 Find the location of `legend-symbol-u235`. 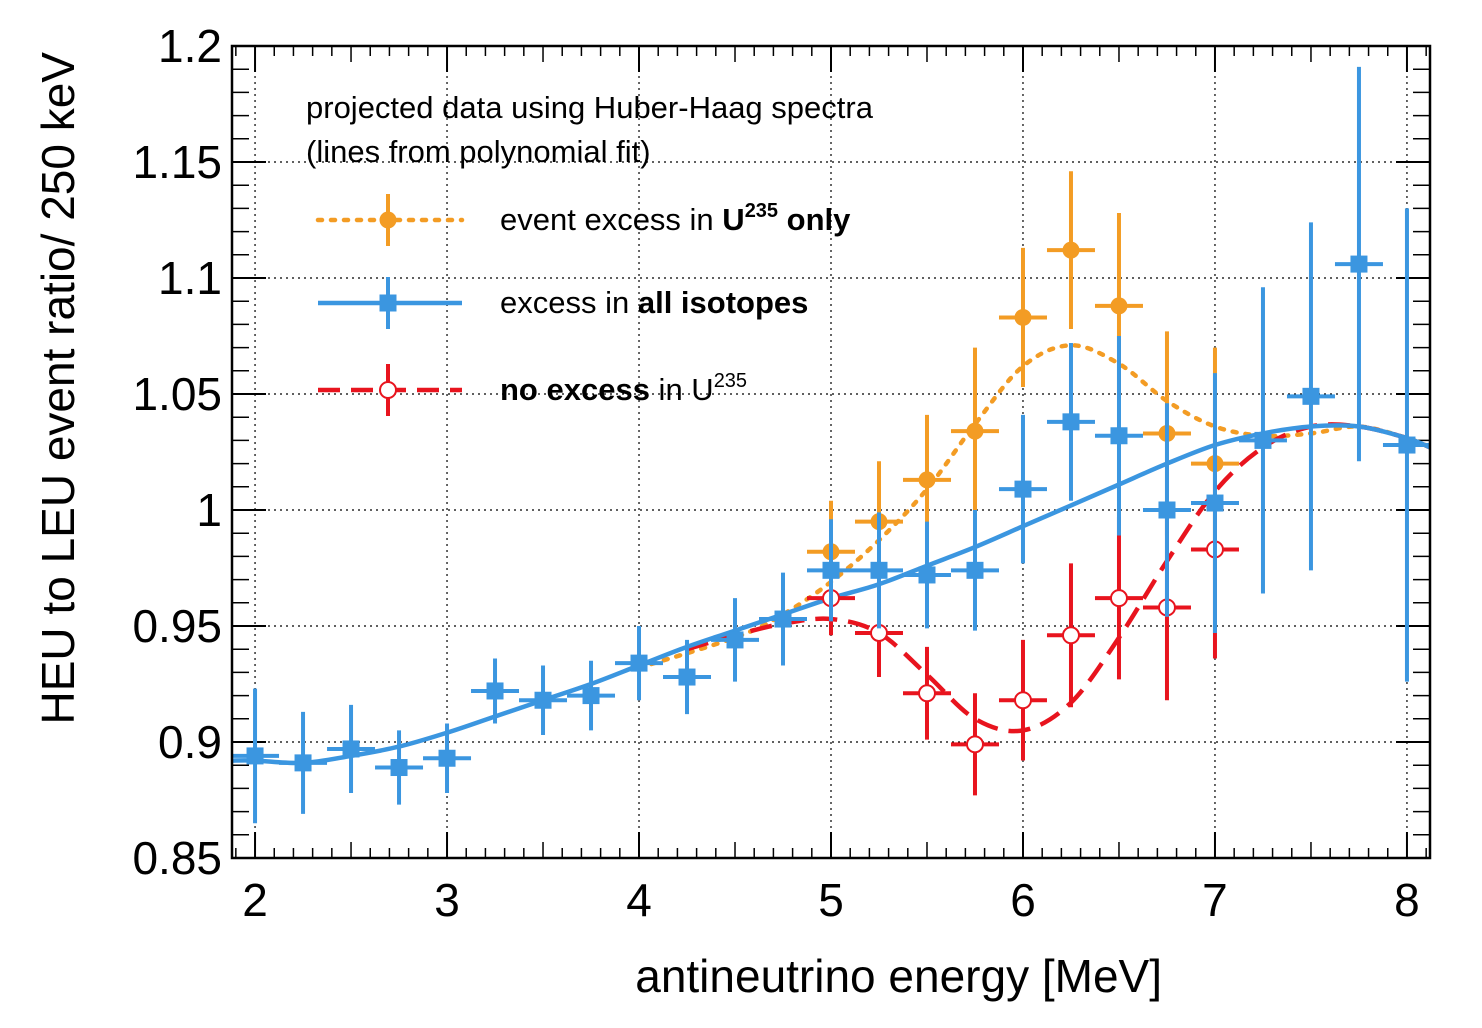

legend-symbol-u235 is located at coordinates (390, 220).